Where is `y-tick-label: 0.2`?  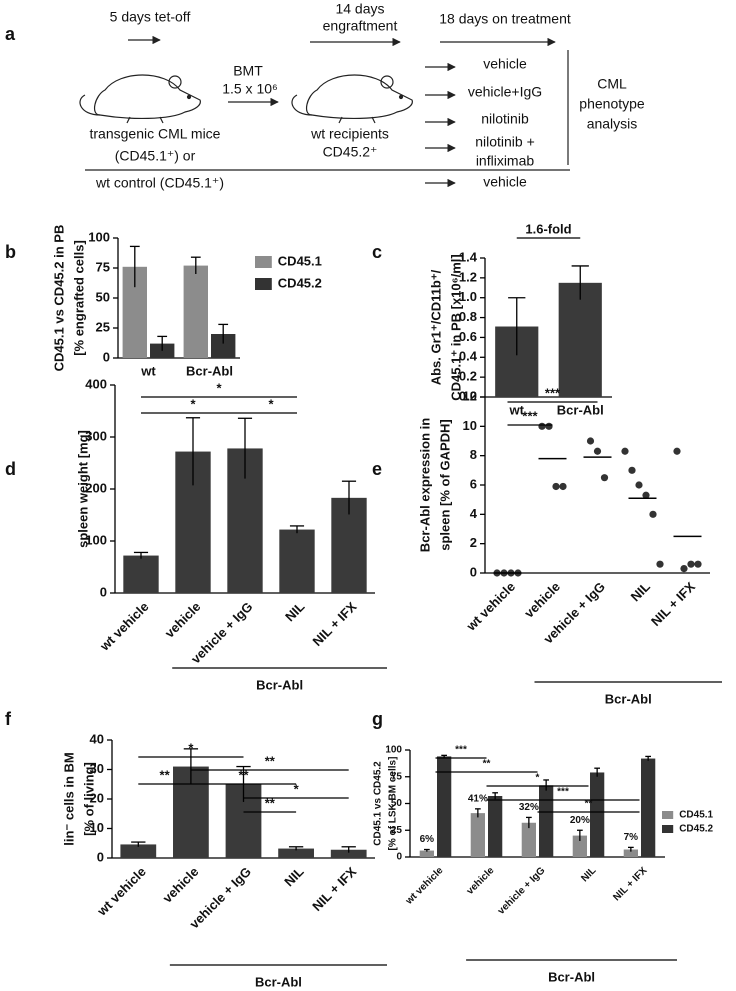 y-tick-label: 0.2 is located at coordinates (468, 376).